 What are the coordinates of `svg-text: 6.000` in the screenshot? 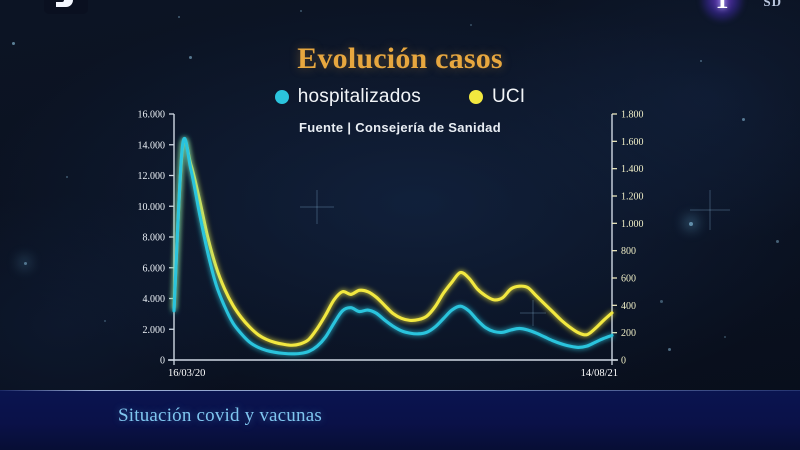 It's located at (154, 268).